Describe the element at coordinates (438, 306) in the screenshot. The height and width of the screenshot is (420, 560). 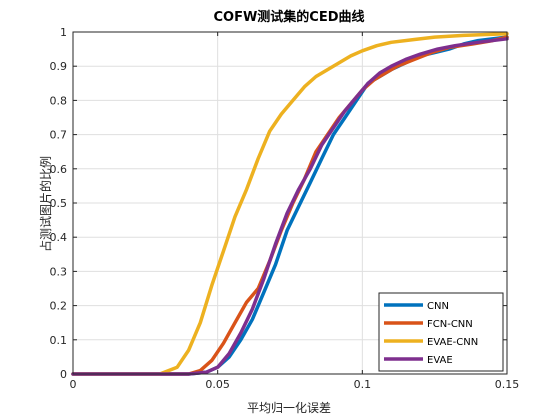
I see `legend-label-cnn: CNN` at that location.